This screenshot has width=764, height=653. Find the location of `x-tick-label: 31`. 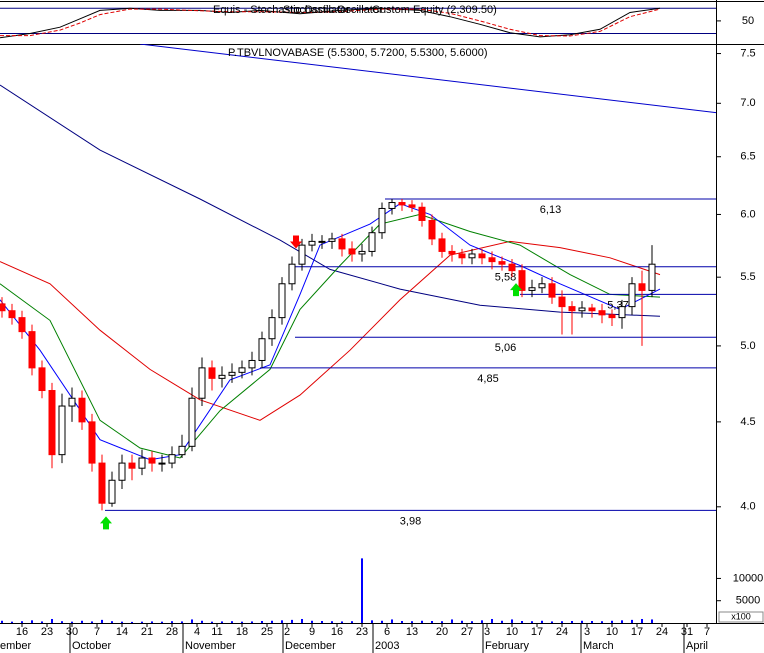

x-tick-label: 31 is located at coordinates (687, 632).